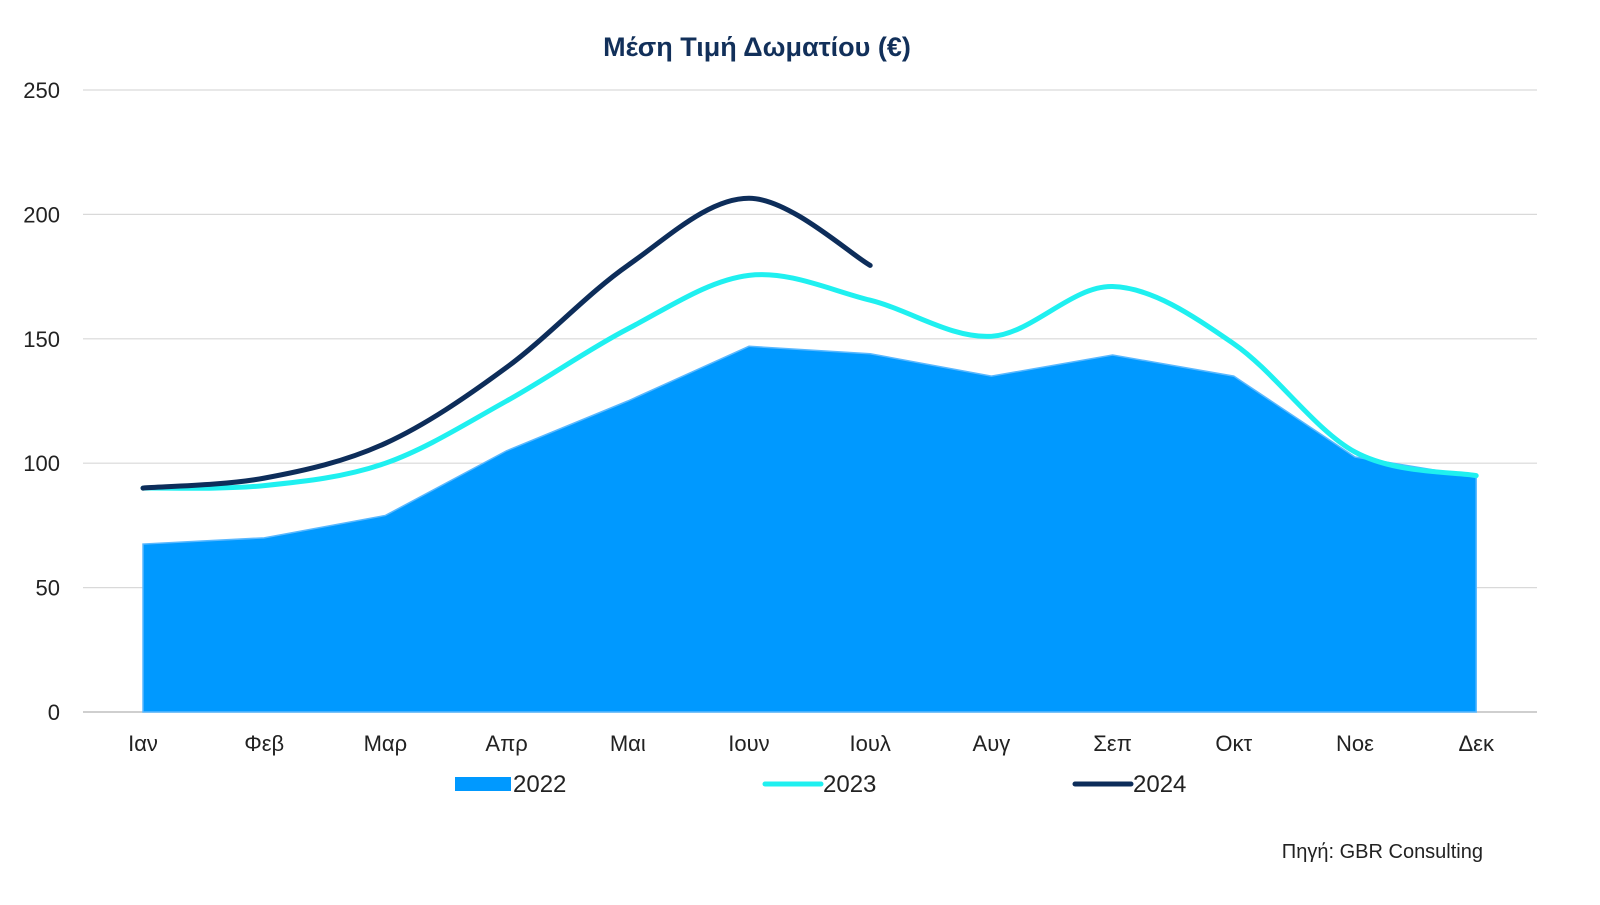 This screenshot has height=905, width=1600. Describe the element at coordinates (870, 743) in the screenshot. I see `x-tick-label: Ιουλ` at that location.